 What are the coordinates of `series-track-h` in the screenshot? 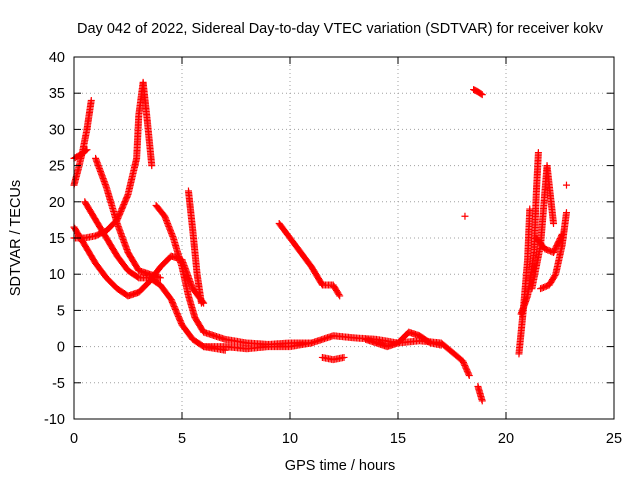 It's located at (194, 247).